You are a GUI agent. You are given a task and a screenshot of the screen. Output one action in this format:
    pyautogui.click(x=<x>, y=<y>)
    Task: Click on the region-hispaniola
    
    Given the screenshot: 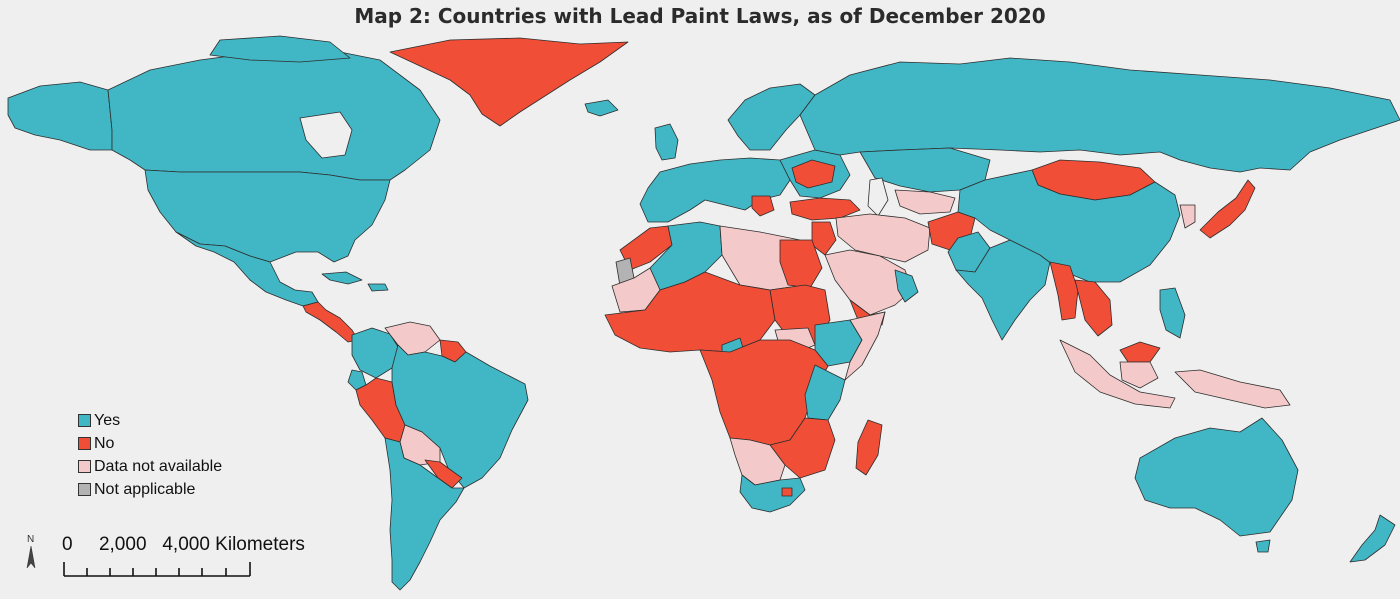 What is the action you would take?
    pyautogui.click(x=378, y=287)
    